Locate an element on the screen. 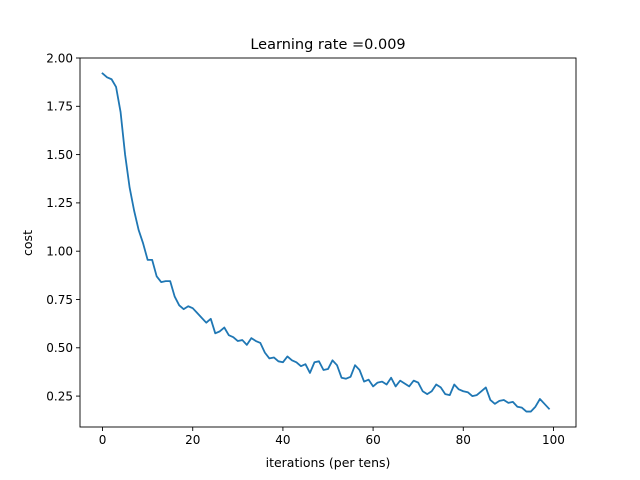 The width and height of the screenshot is (640, 480). y-tick-label: 0.50 is located at coordinates (59, 348).